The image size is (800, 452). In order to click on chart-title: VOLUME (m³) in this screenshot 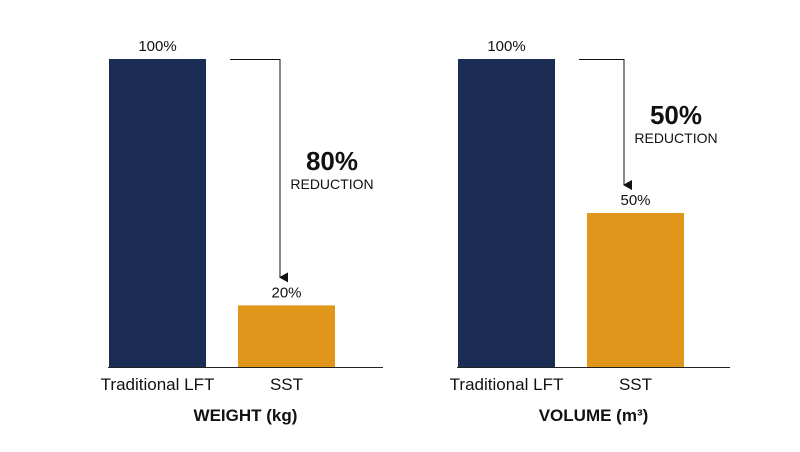, I will do `click(594, 415)`.